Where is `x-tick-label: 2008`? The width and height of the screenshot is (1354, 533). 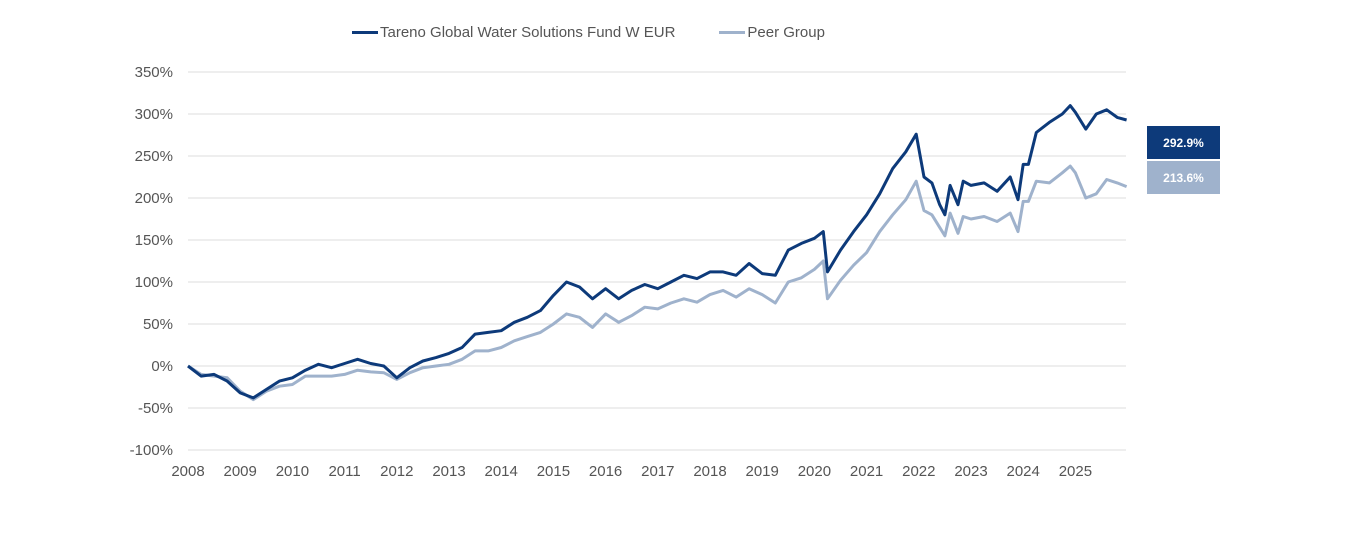 x-tick-label: 2008 is located at coordinates (187, 471).